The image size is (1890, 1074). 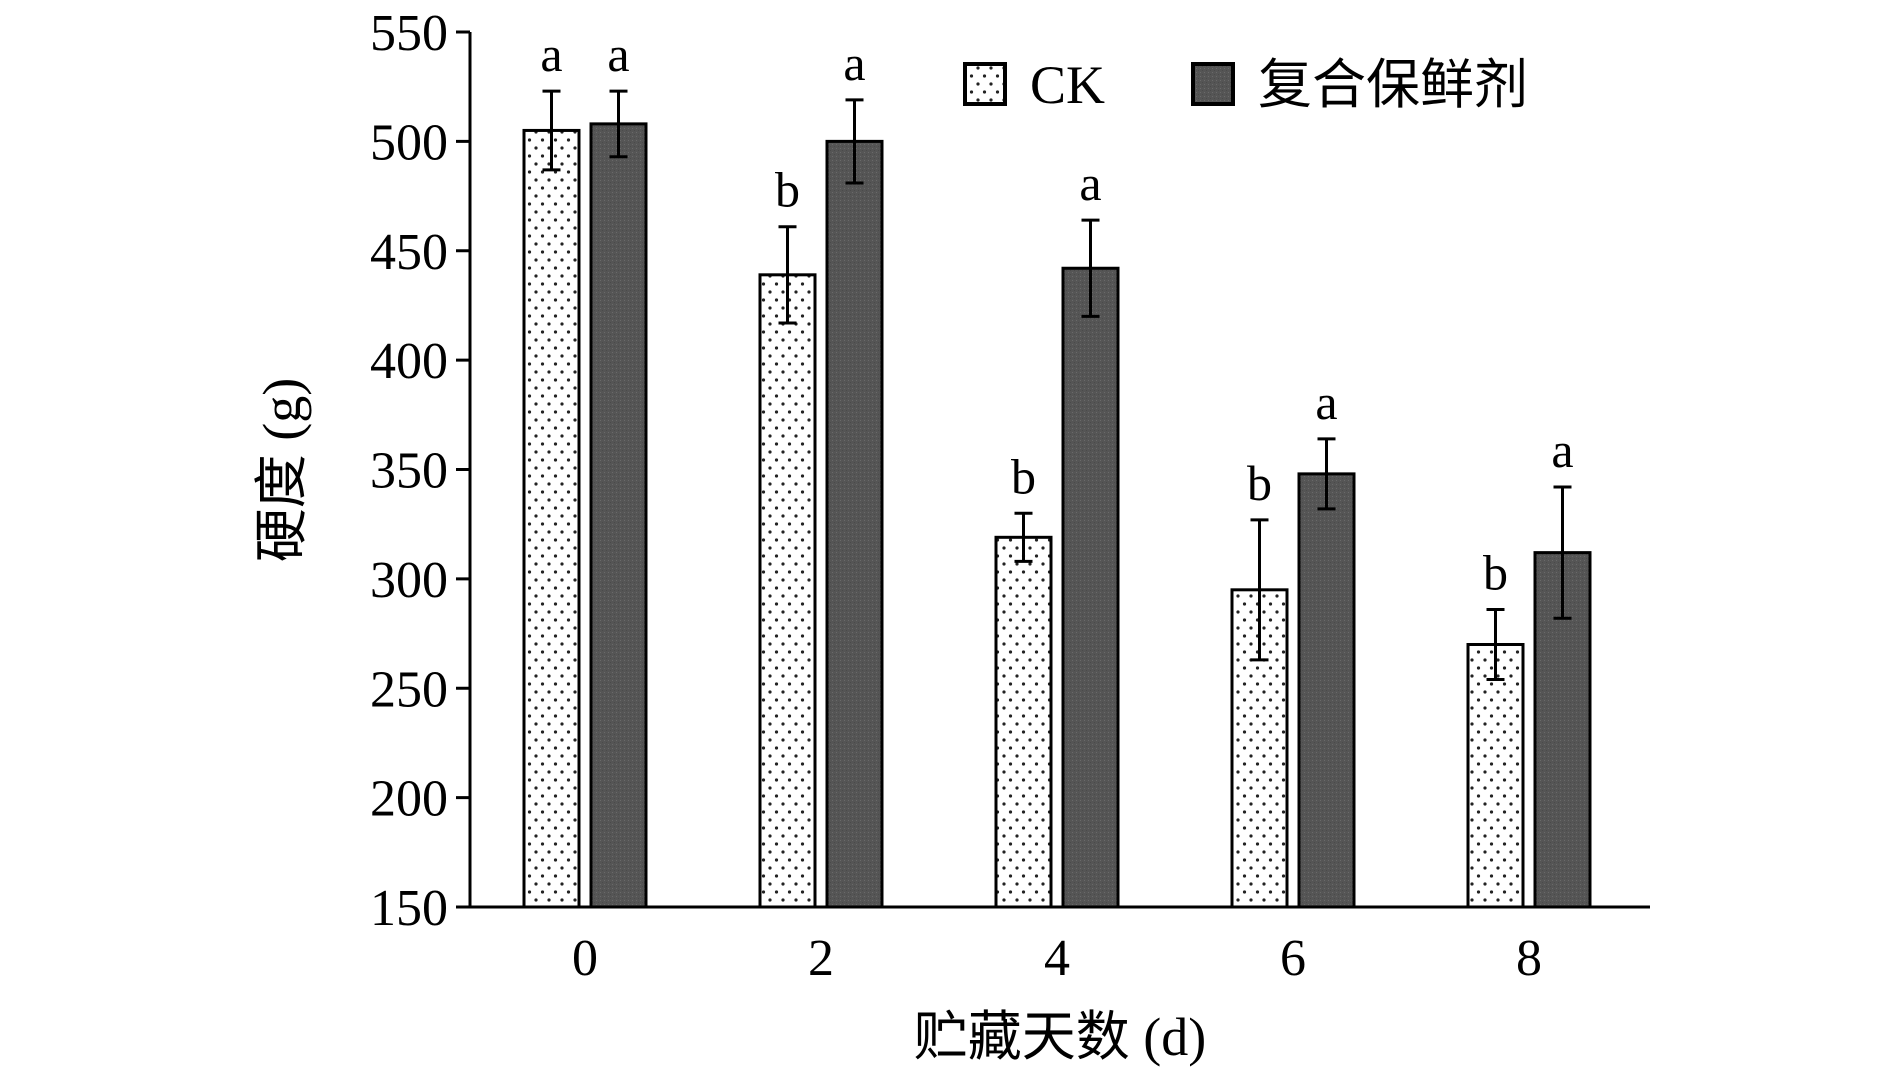 I want to click on legend-label-compound-preservative: 复合保鲜剂, so click(x=1393, y=85).